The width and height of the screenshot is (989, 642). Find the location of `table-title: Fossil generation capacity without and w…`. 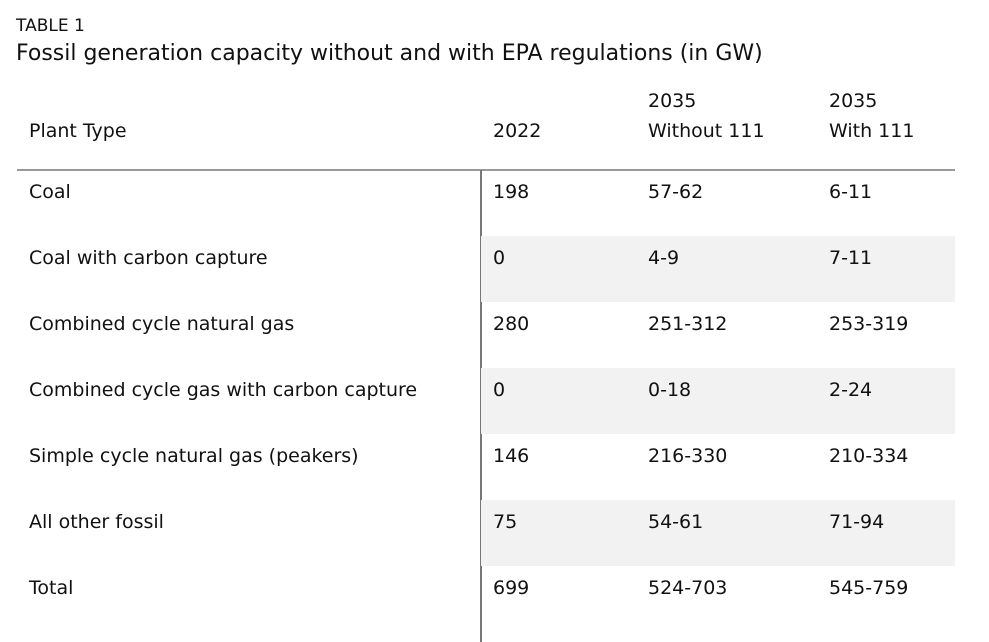

table-title: Fossil generation capacity without and w… is located at coordinates (389, 53).